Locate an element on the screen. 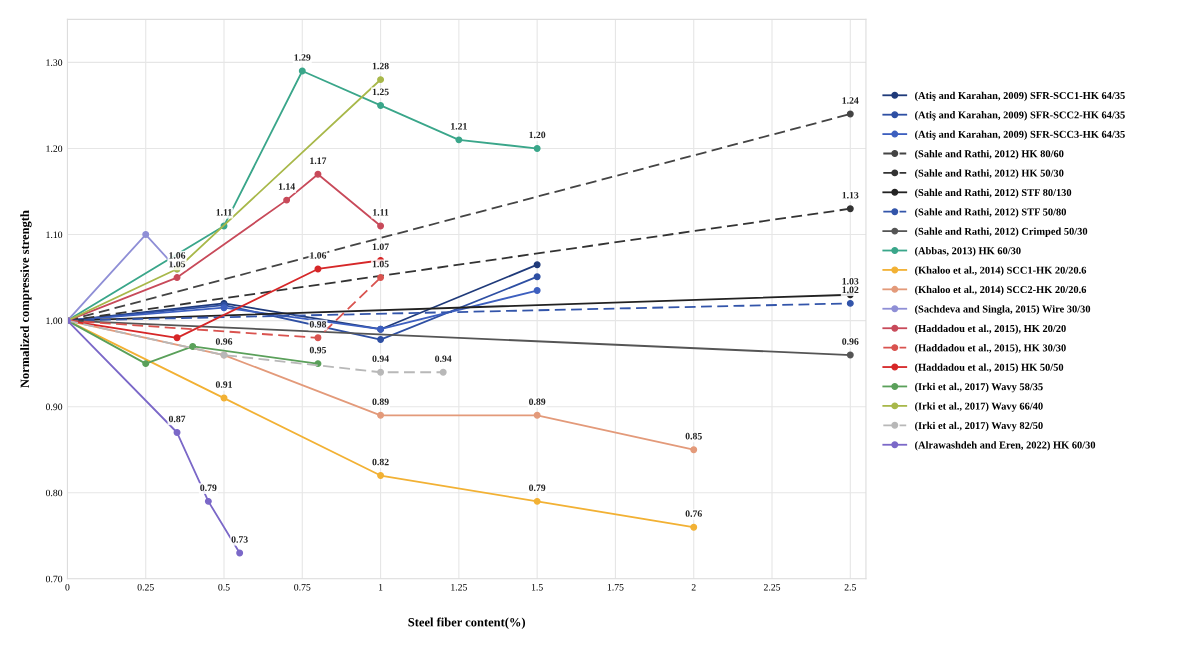 The width and height of the screenshot is (1183, 646). data-label: 0.98 is located at coordinates (318, 324).